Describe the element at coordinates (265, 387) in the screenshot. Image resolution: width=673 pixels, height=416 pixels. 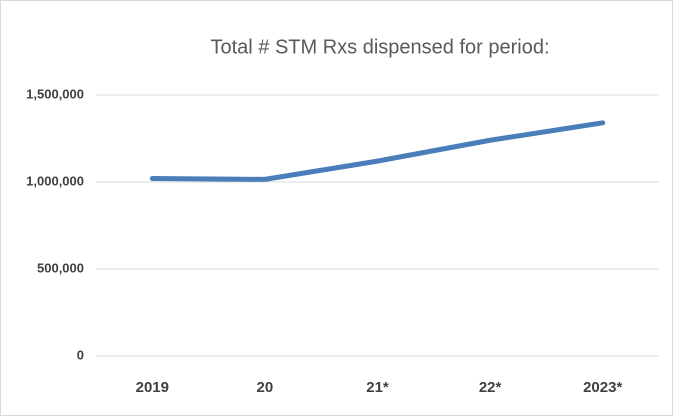
I see `x-tick-label: 20` at that location.